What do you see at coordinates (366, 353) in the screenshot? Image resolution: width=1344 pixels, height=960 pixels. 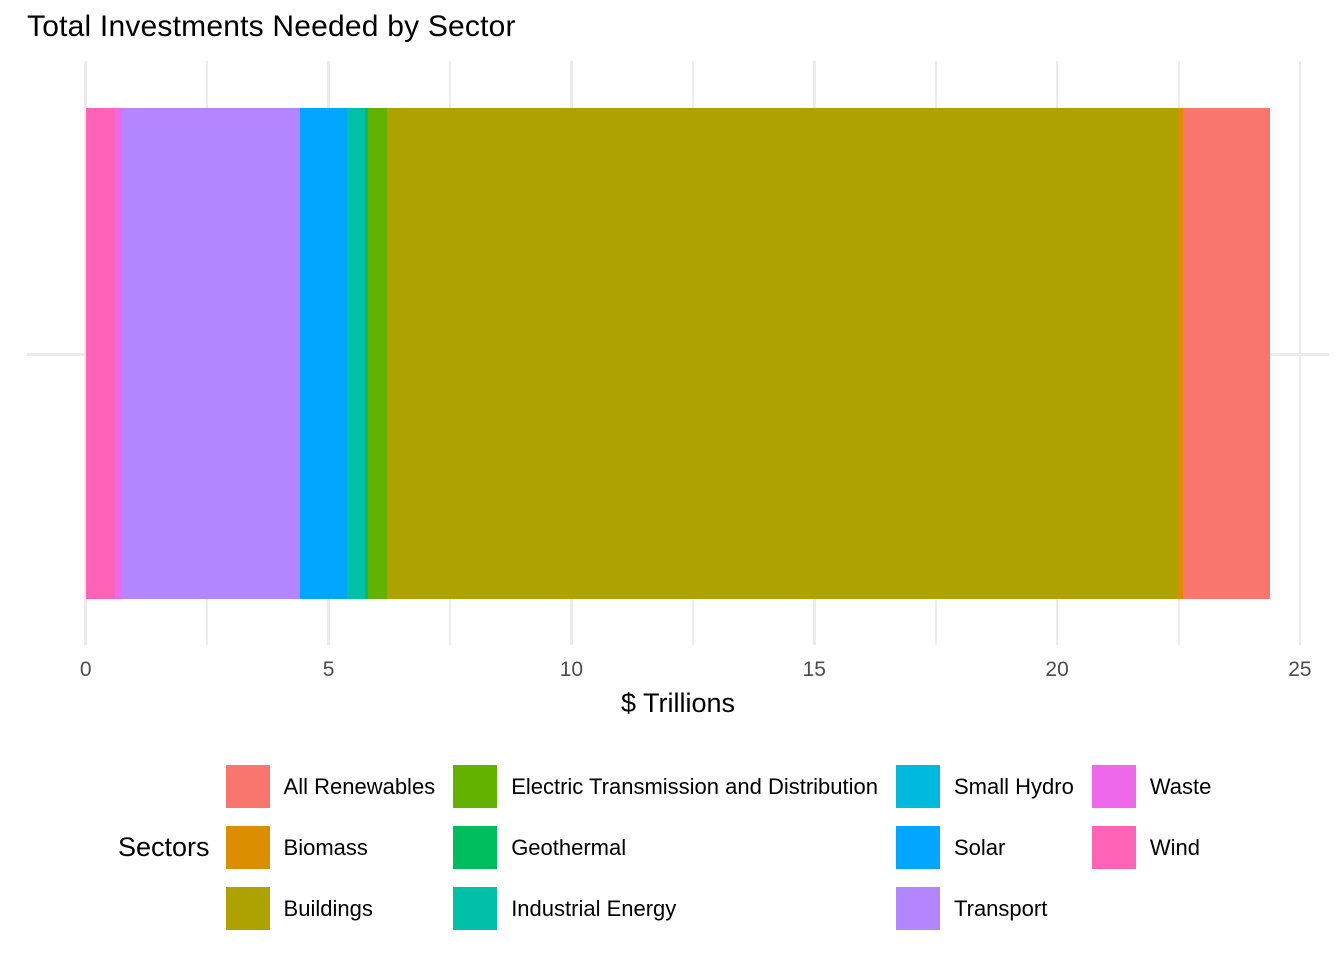 I see `bar-segment-geothermal` at bounding box center [366, 353].